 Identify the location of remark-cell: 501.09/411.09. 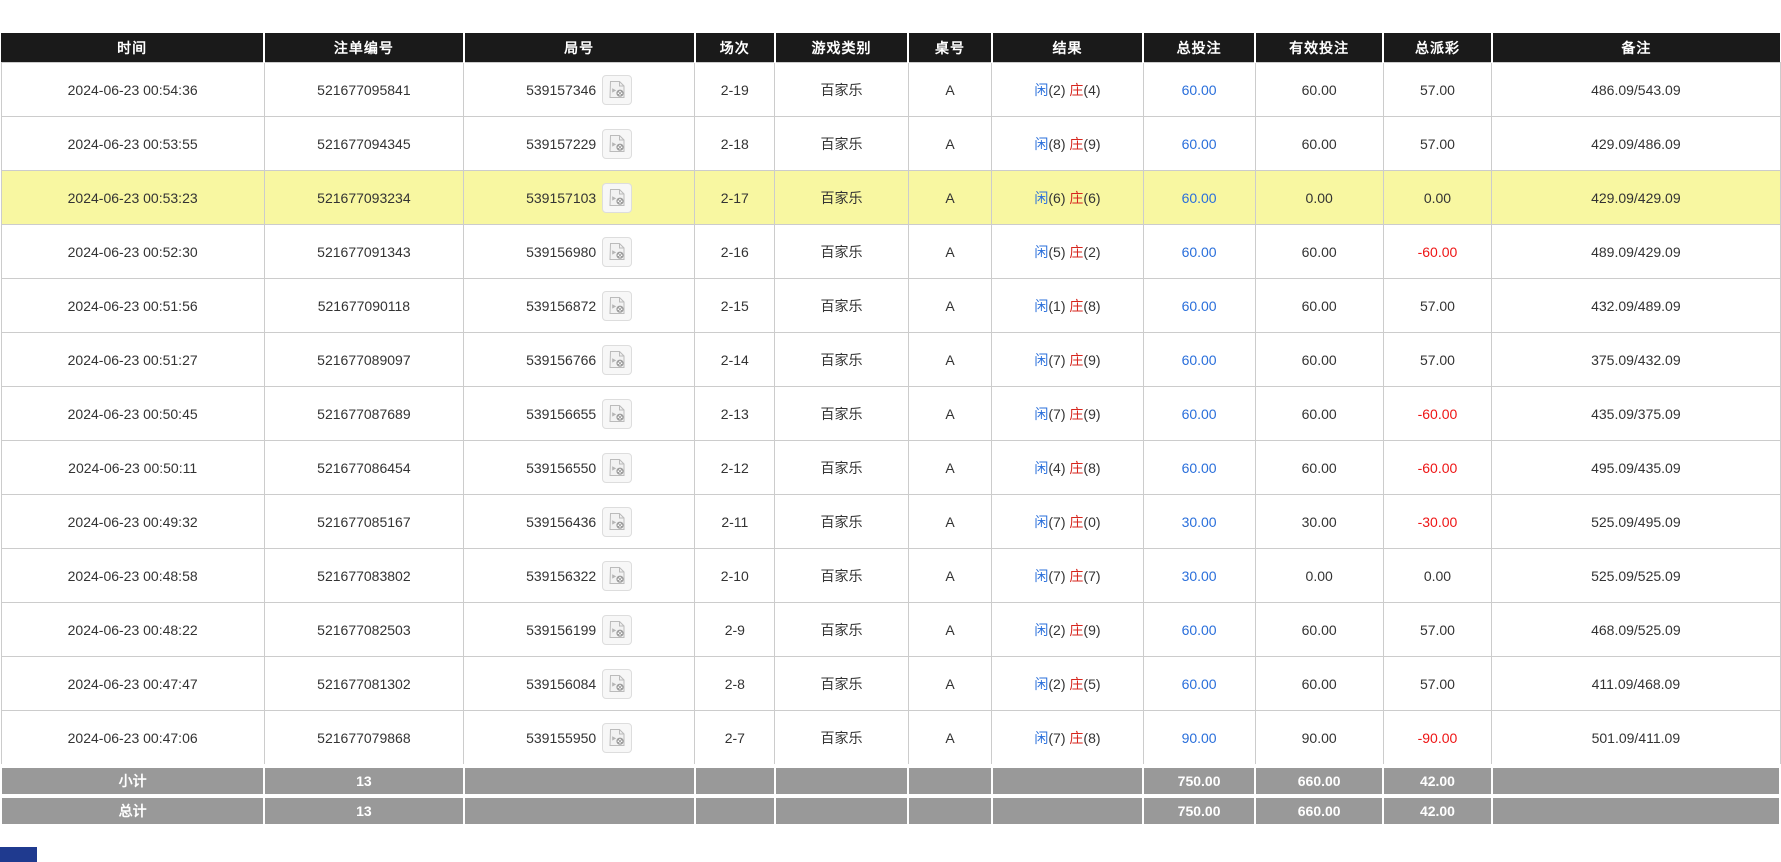
(1636, 738).